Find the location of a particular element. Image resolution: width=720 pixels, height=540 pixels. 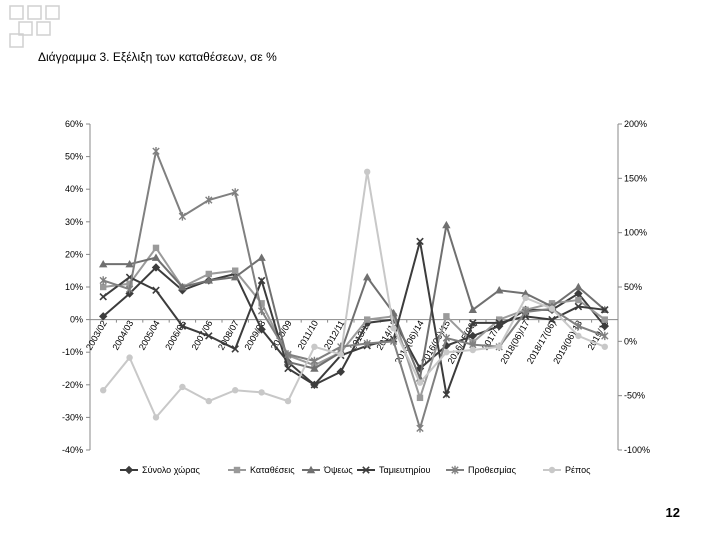

y-right-tick-label: 0% is located at coordinates (630, 341).